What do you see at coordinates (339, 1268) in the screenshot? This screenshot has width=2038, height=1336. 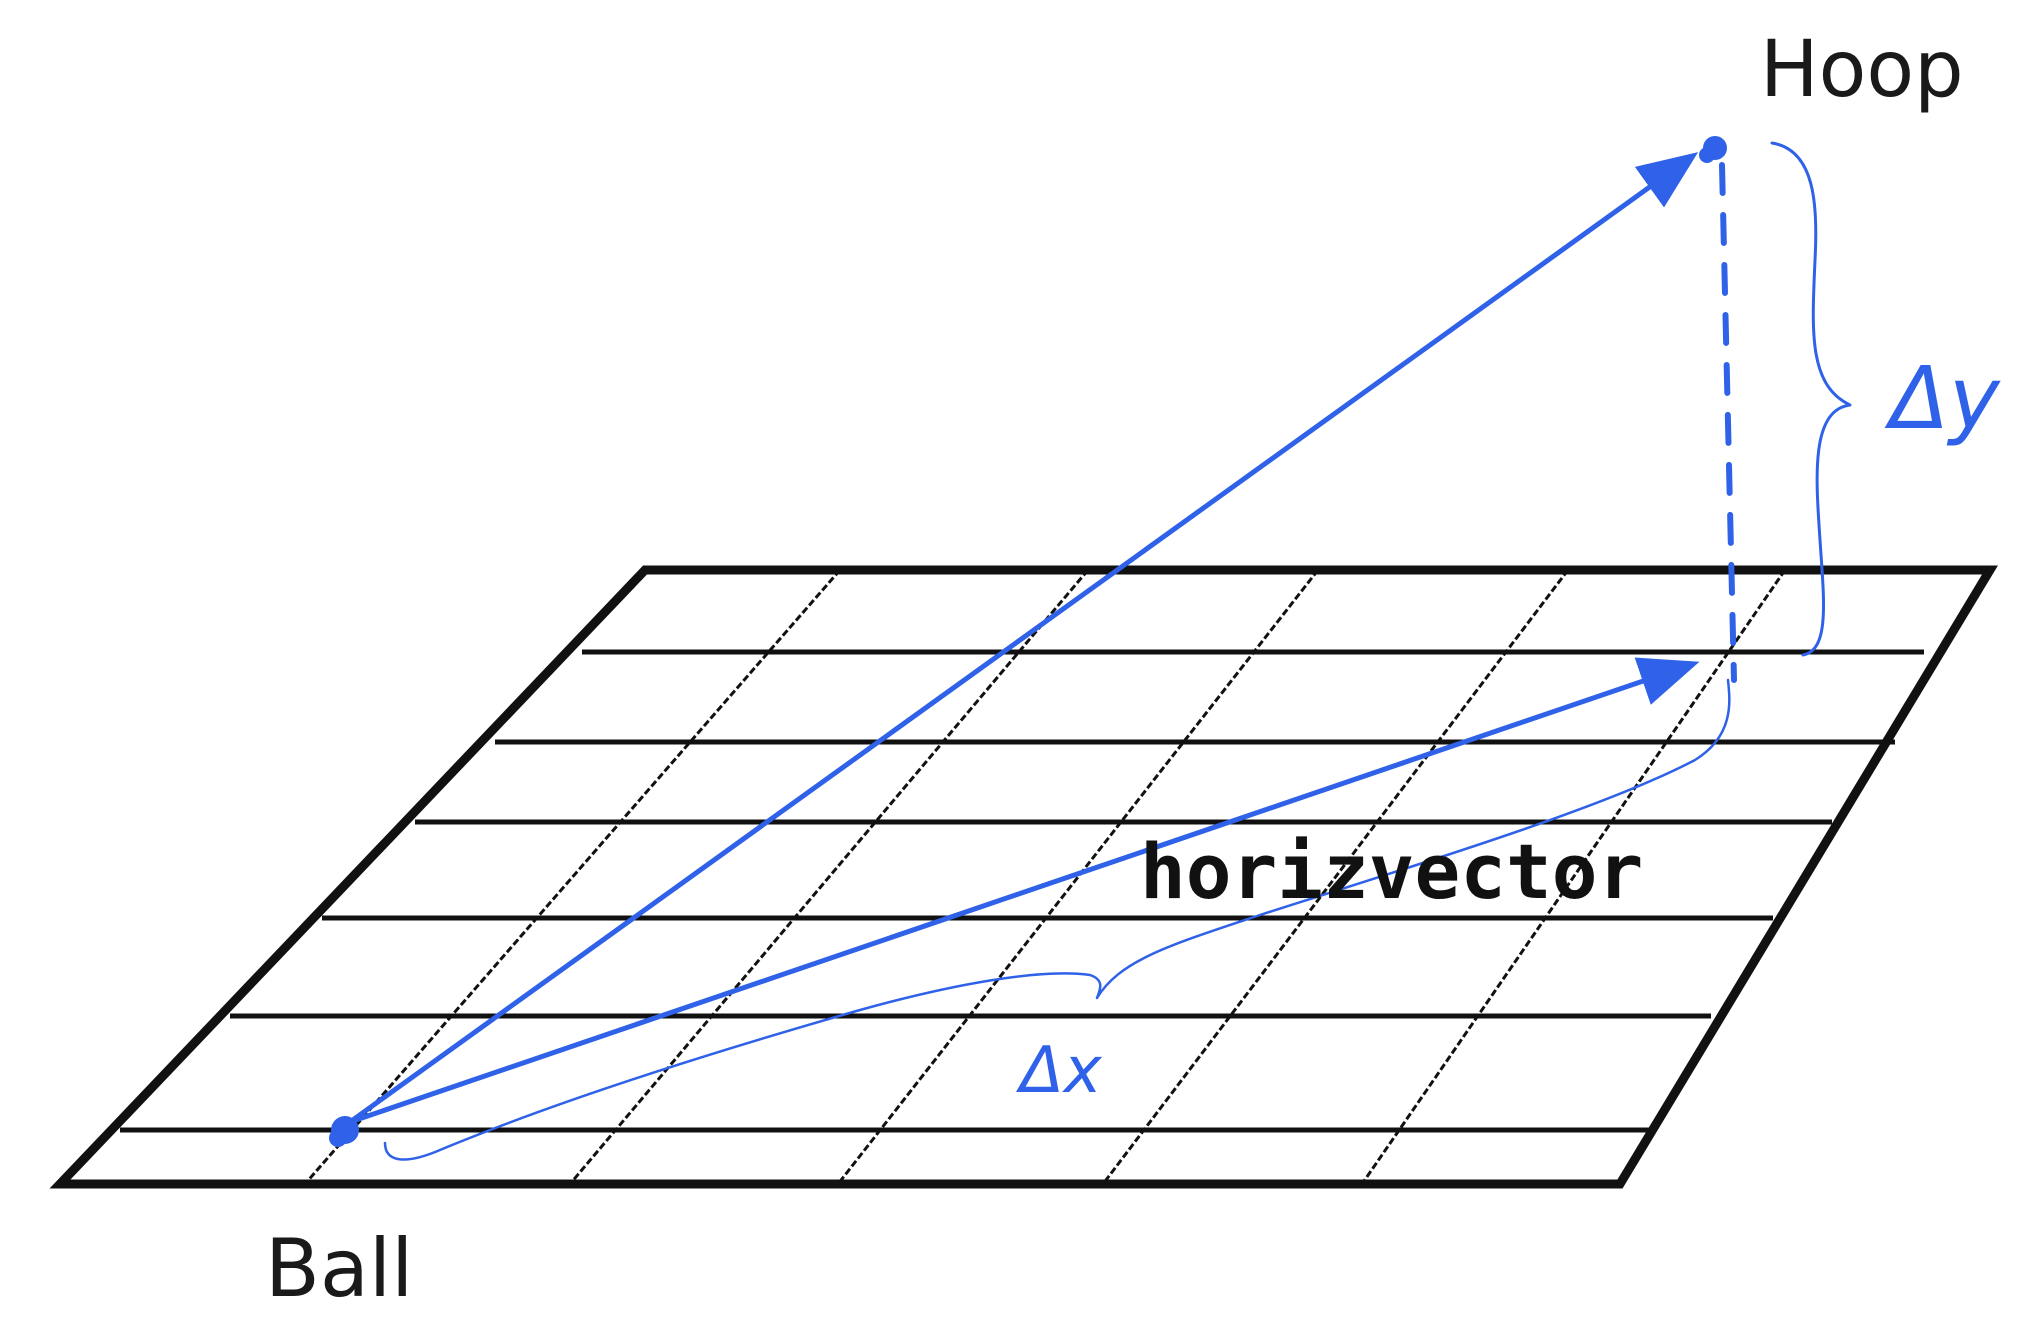 I see `ball-label: Ball` at bounding box center [339, 1268].